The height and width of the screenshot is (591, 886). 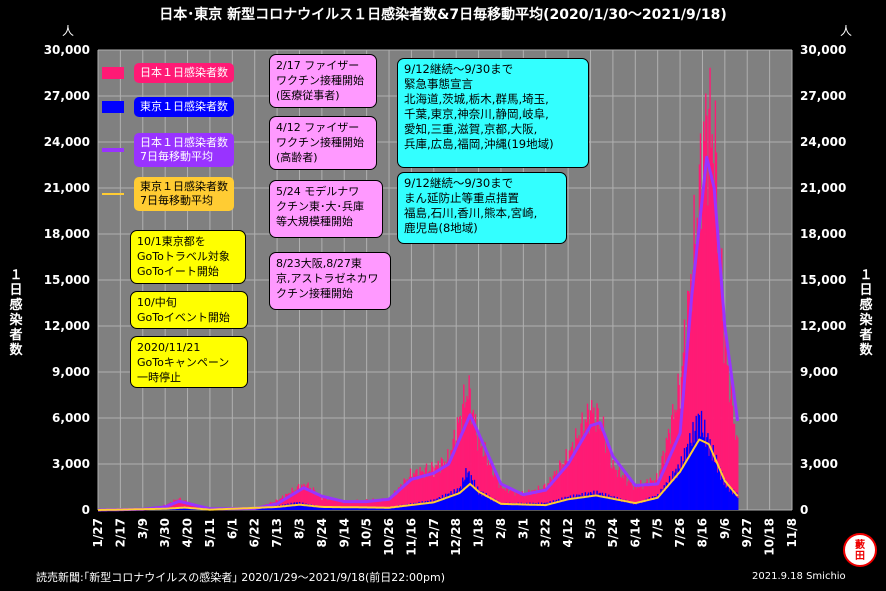 I want to click on x-tick-label: 7/13, so click(x=277, y=532).